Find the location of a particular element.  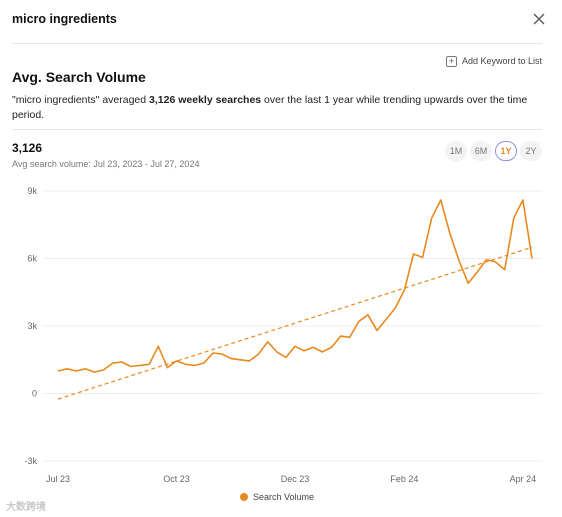

legend-label: Search Volume is located at coordinates (284, 497).